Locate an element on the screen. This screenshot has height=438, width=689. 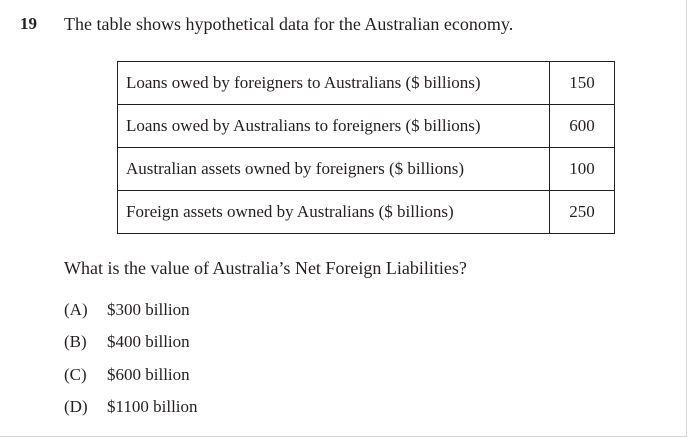
row-value: 250 is located at coordinates (582, 212).